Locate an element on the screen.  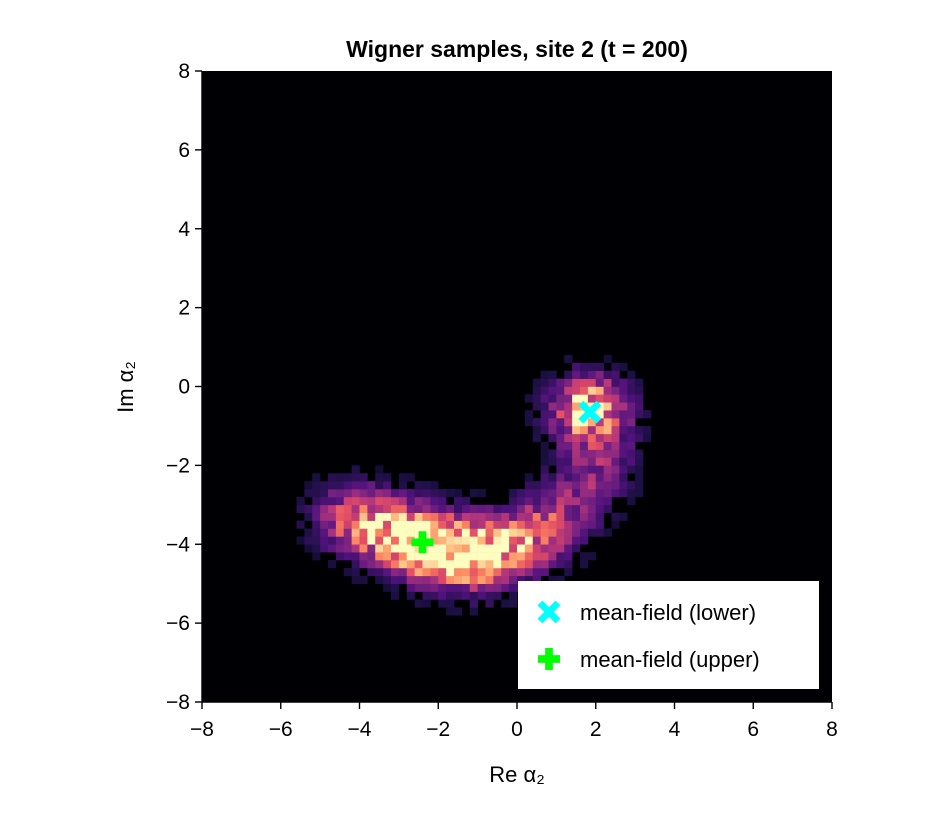
y-tick-label: 6 is located at coordinates (184, 150).